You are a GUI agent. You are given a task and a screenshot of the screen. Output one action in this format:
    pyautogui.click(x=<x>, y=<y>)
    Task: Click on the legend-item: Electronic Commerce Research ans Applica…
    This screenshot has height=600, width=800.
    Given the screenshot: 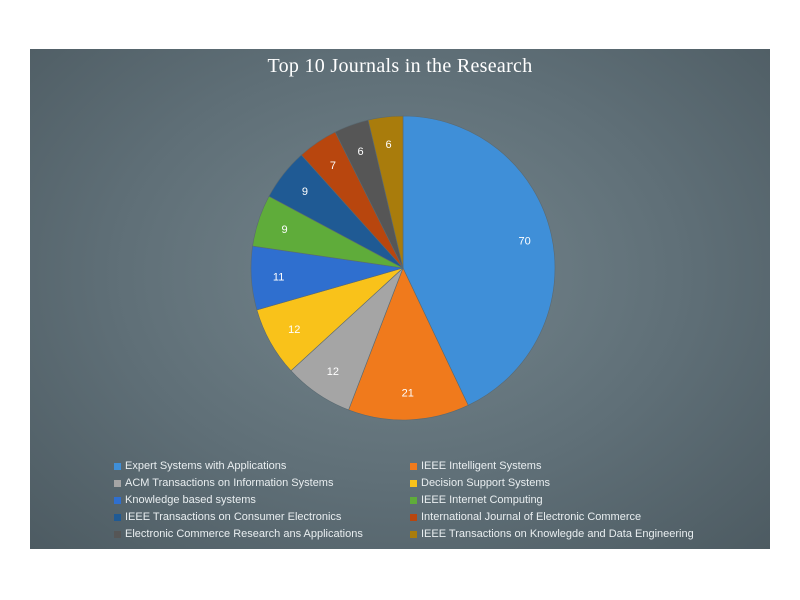 What is the action you would take?
    pyautogui.click(x=238, y=534)
    